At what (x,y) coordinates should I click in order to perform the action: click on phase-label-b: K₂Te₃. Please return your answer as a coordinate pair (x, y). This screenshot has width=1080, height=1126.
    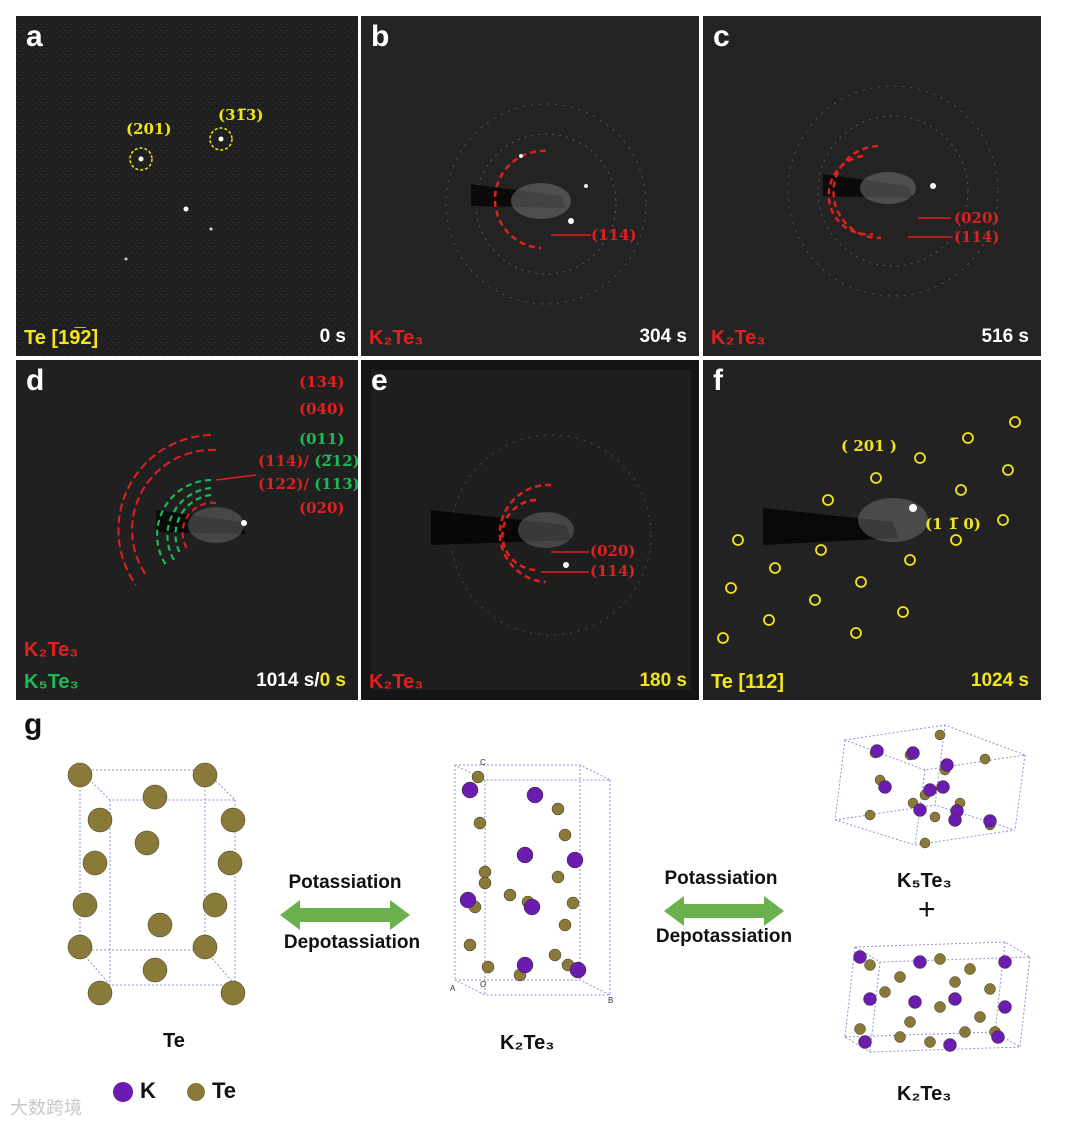
    Looking at the image, I should click on (396, 338).